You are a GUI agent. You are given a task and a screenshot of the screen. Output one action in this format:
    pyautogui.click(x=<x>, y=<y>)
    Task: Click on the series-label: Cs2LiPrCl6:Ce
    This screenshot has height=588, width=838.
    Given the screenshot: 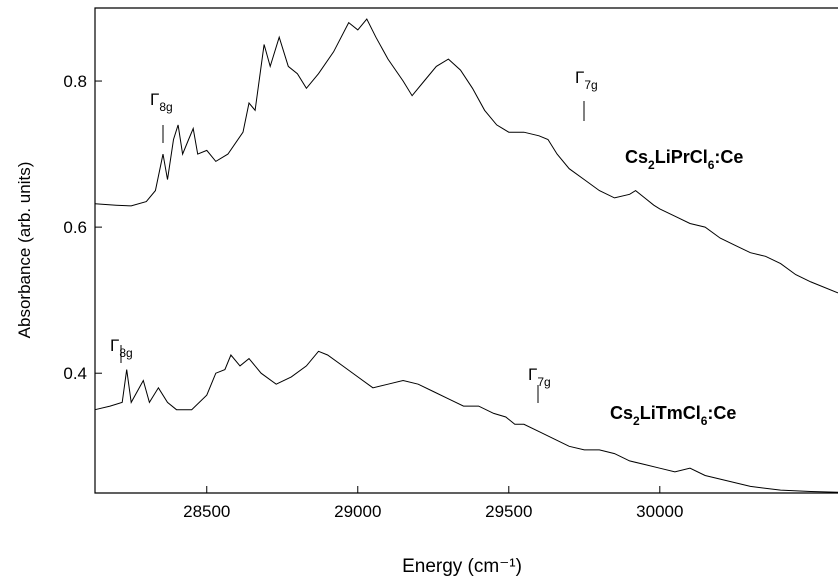 What is the action you would take?
    pyautogui.click(x=684, y=159)
    